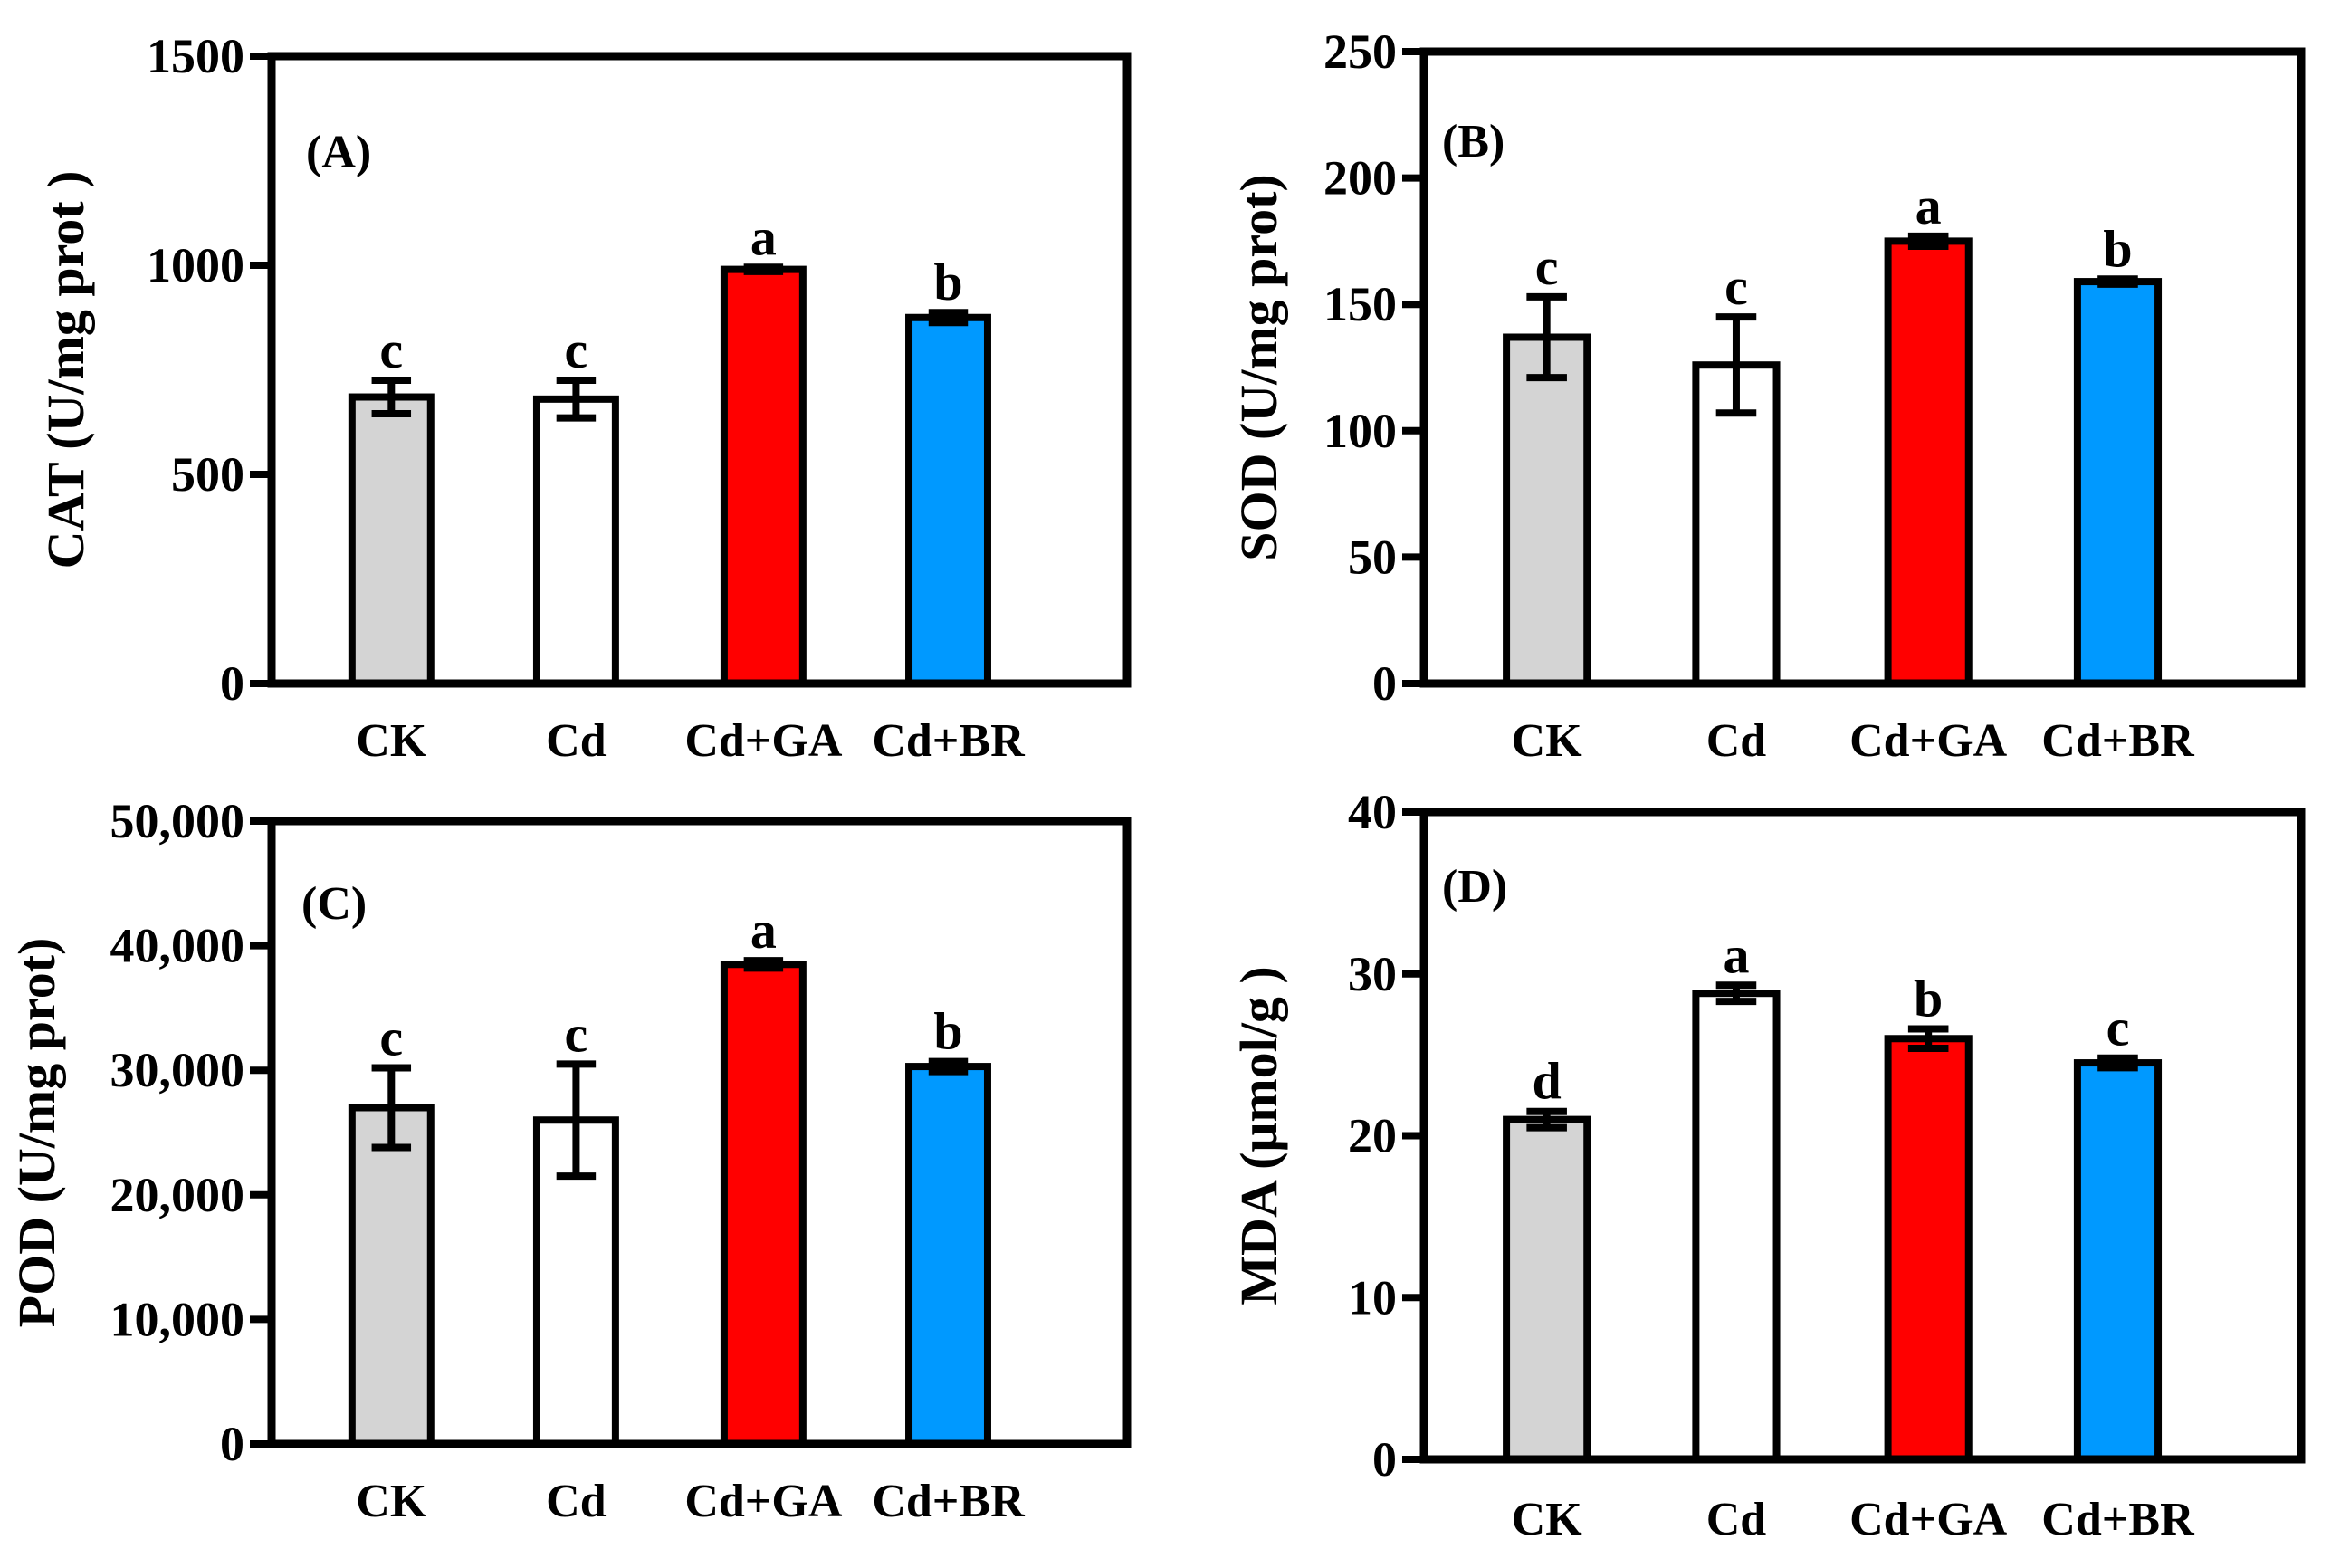 The height and width of the screenshot is (1568, 2350). I want to click on y-tick-label: 40,000, so click(177, 946).